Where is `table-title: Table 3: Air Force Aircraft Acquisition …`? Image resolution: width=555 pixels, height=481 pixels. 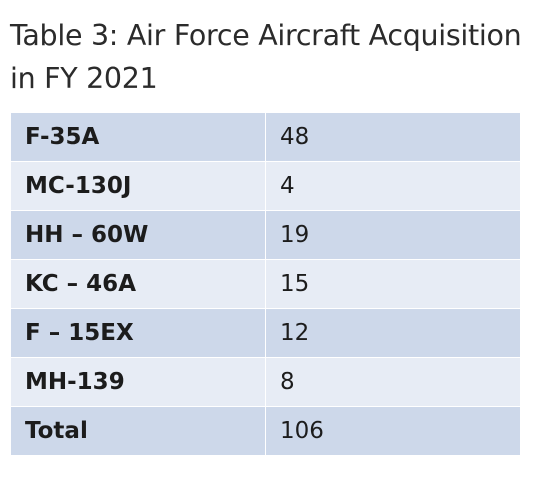
table-title: Table 3: Air Force Aircraft Acquisition … is located at coordinates (266, 57).